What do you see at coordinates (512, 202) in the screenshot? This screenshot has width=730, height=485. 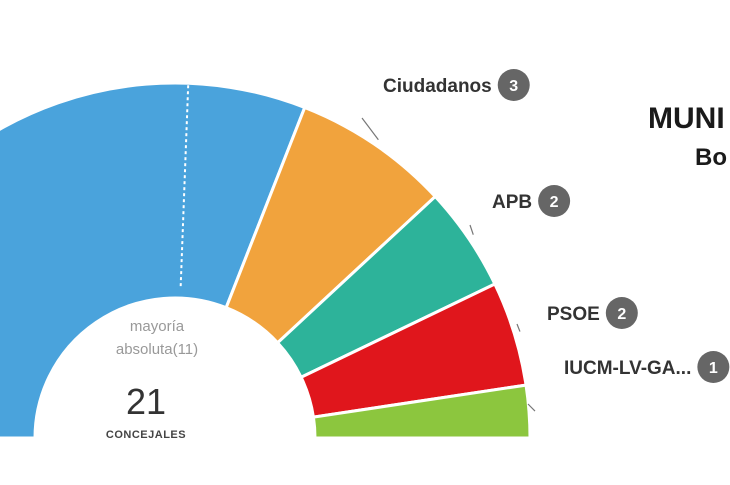 I see `party-label: APB` at bounding box center [512, 202].